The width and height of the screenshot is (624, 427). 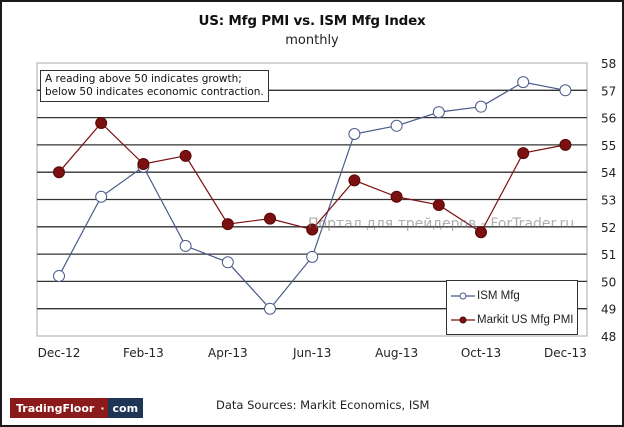 What do you see at coordinates (608, 201) in the screenshot?
I see `y-tick-label: 53` at bounding box center [608, 201].